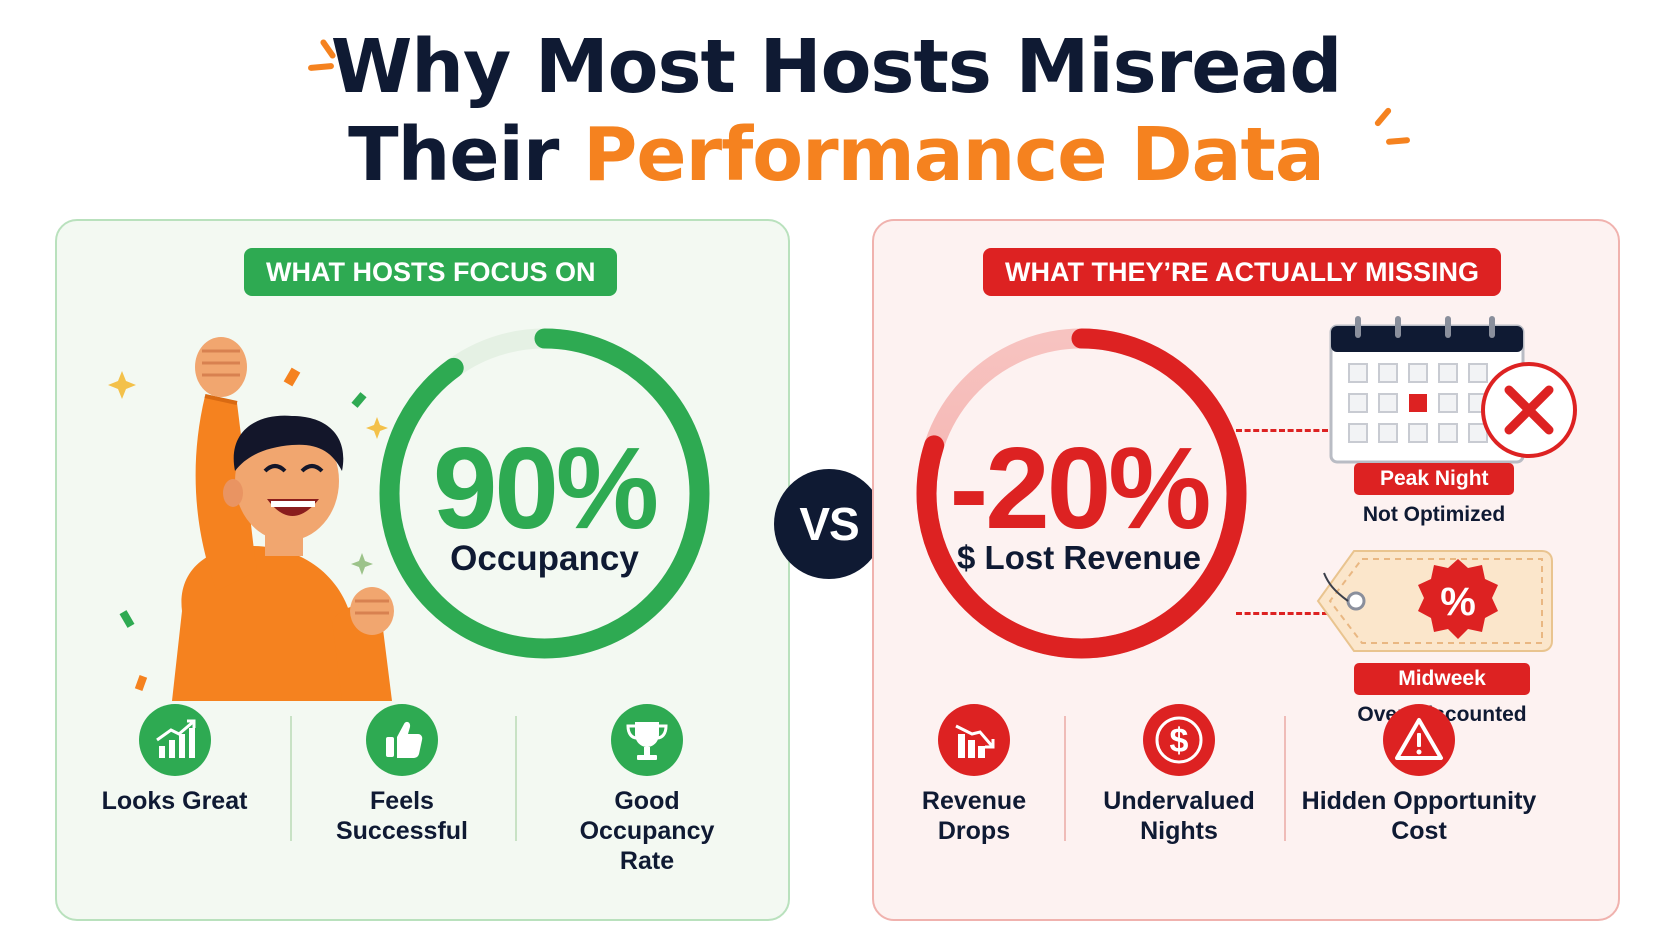 The width and height of the screenshot is (1672, 941). I want to click on occupancy-ring, so click(544, 493).